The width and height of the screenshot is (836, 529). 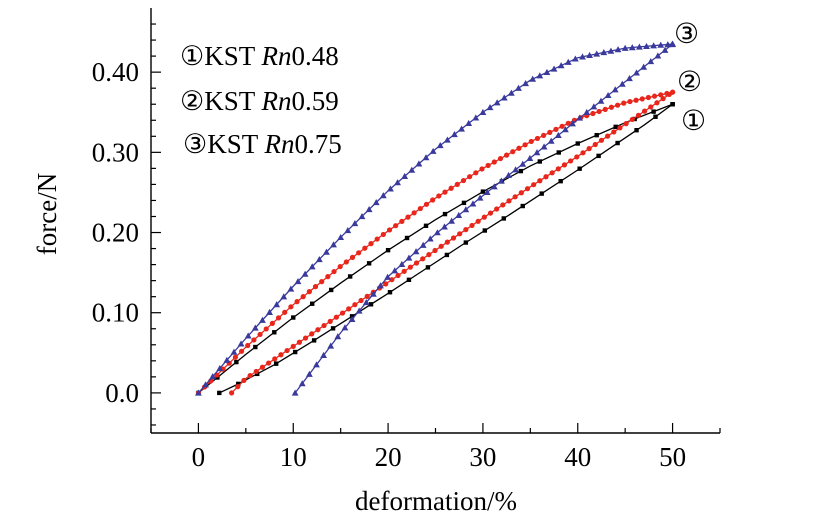 I want to click on legend-entry-1-rn: Rn, so click(x=276, y=56).